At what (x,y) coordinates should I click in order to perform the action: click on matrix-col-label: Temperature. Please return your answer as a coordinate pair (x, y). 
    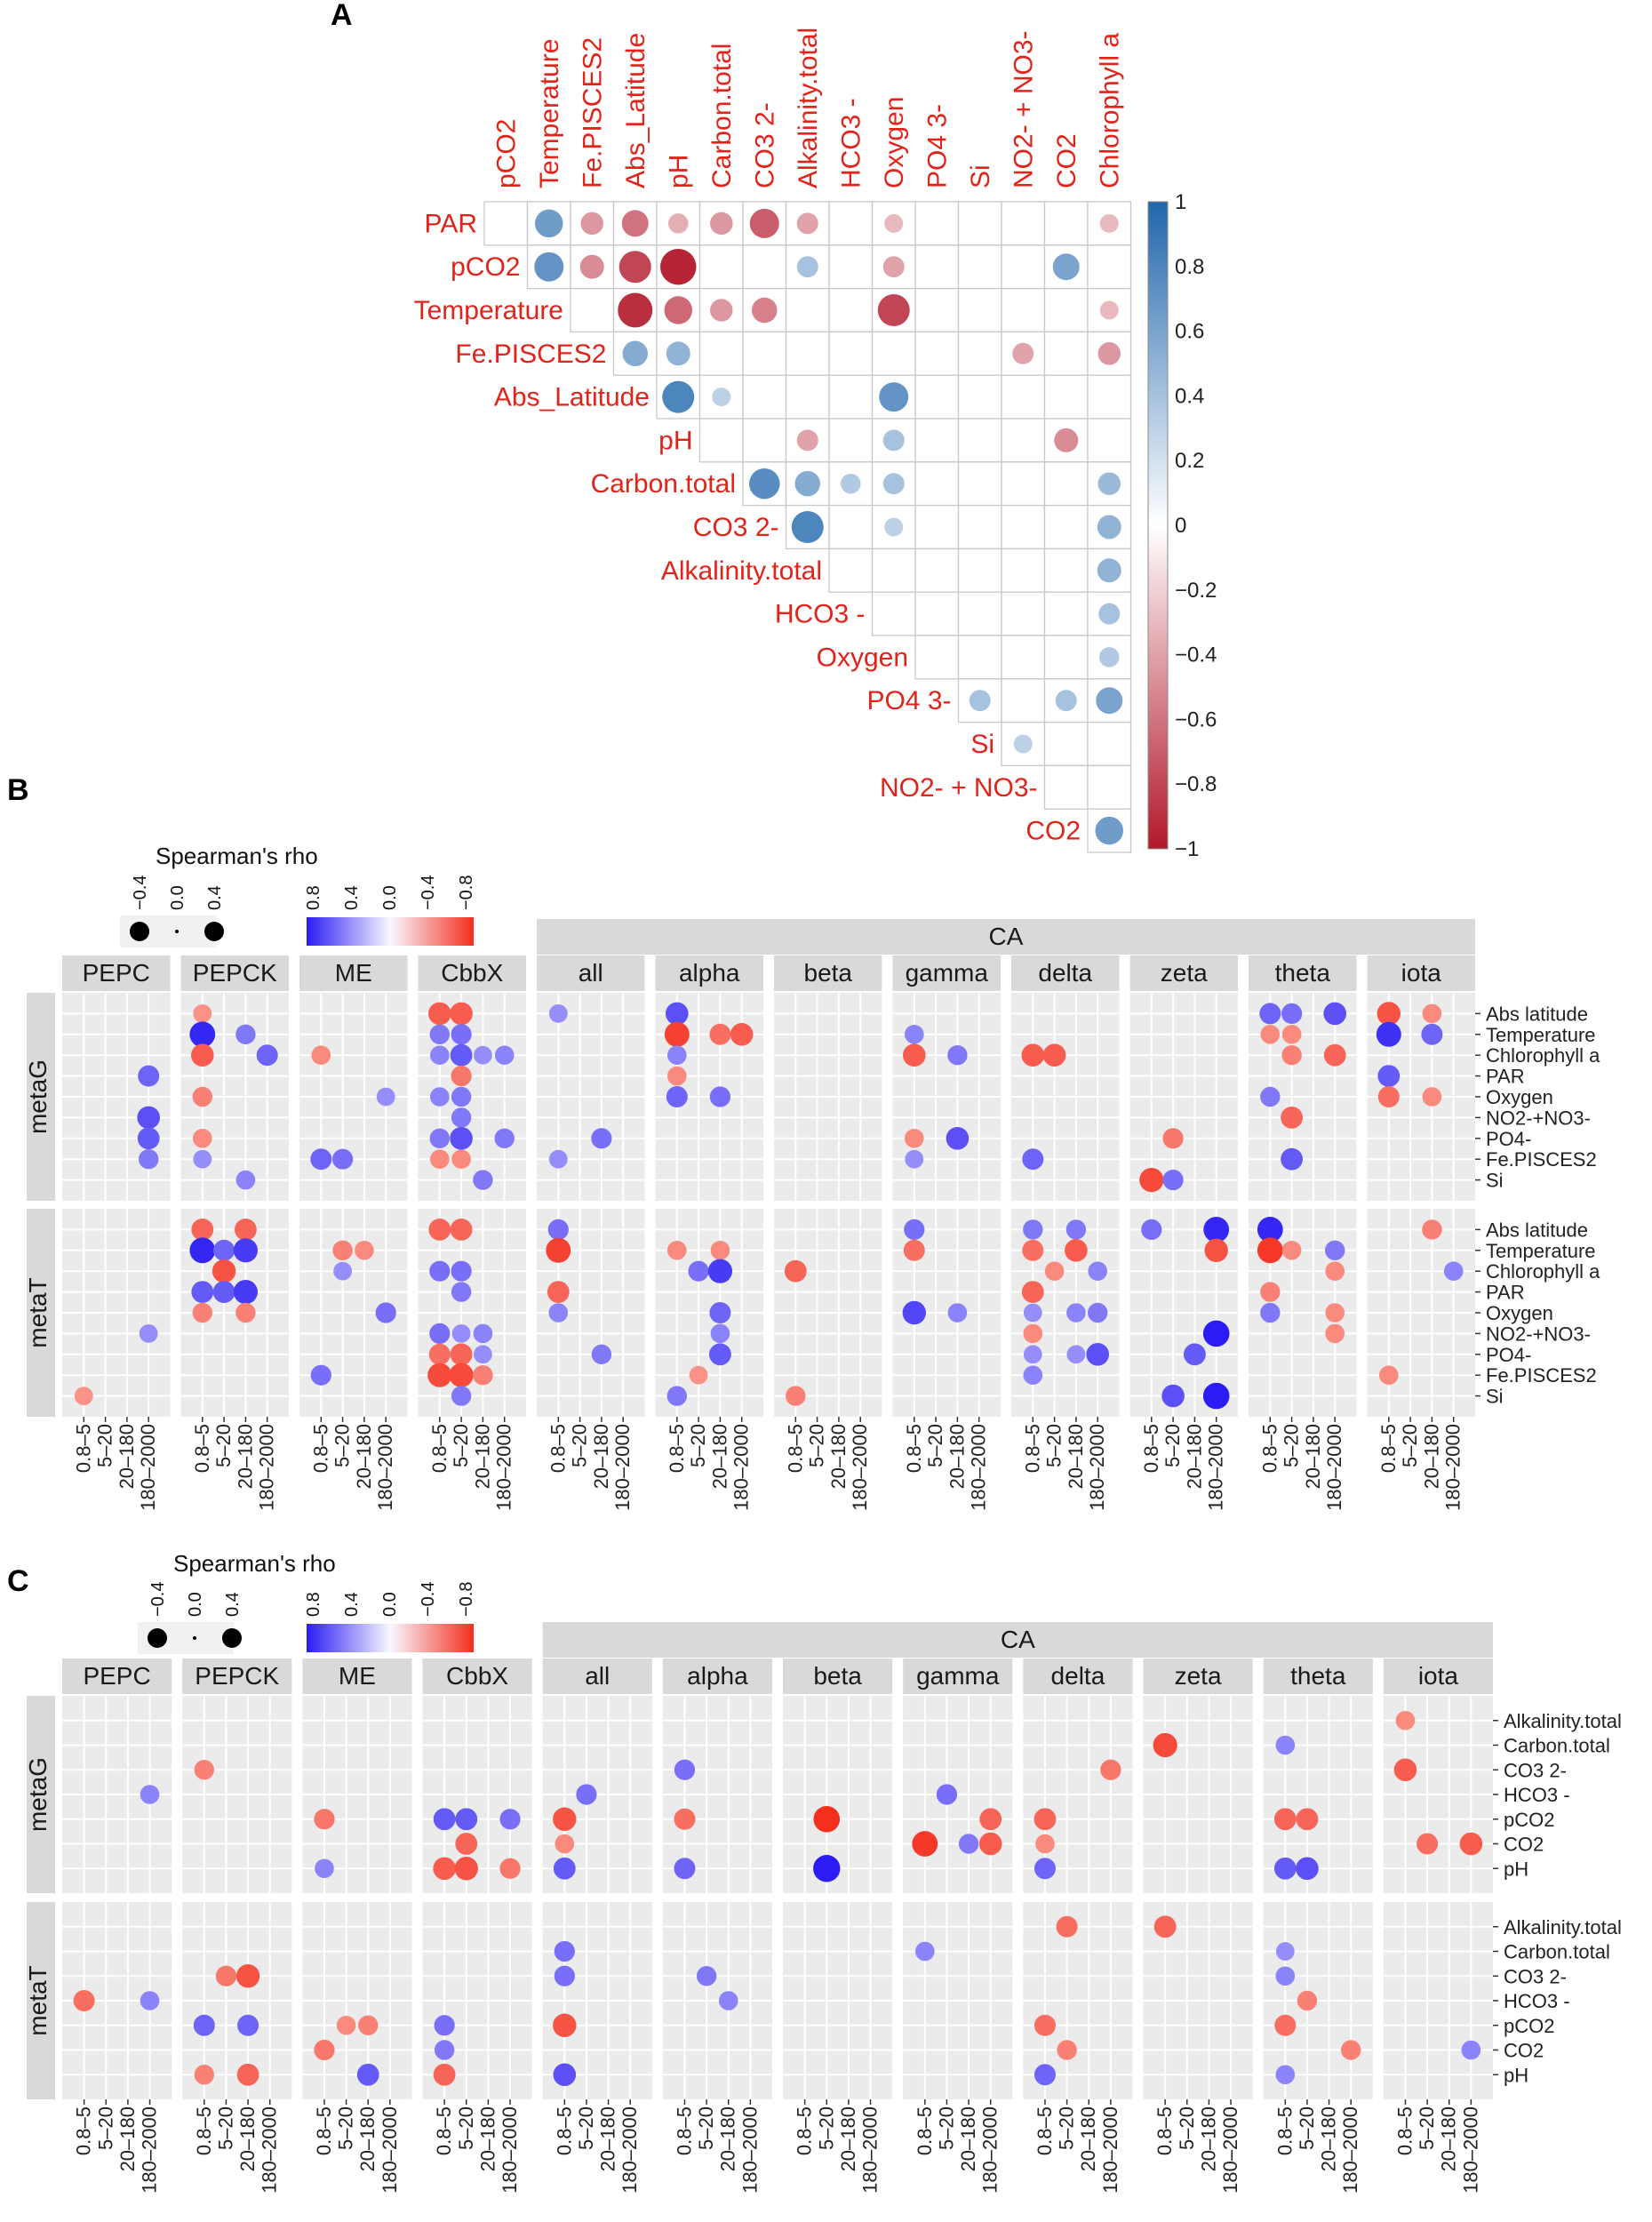
    Looking at the image, I should click on (549, 113).